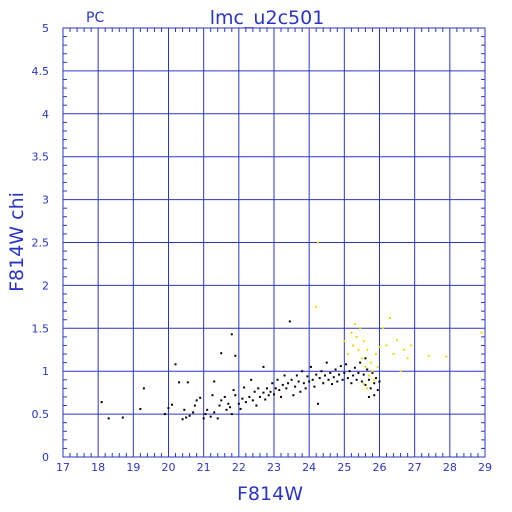  Describe the element at coordinates (45, 200) in the screenshot. I see `y-tick-label: 3` at that location.